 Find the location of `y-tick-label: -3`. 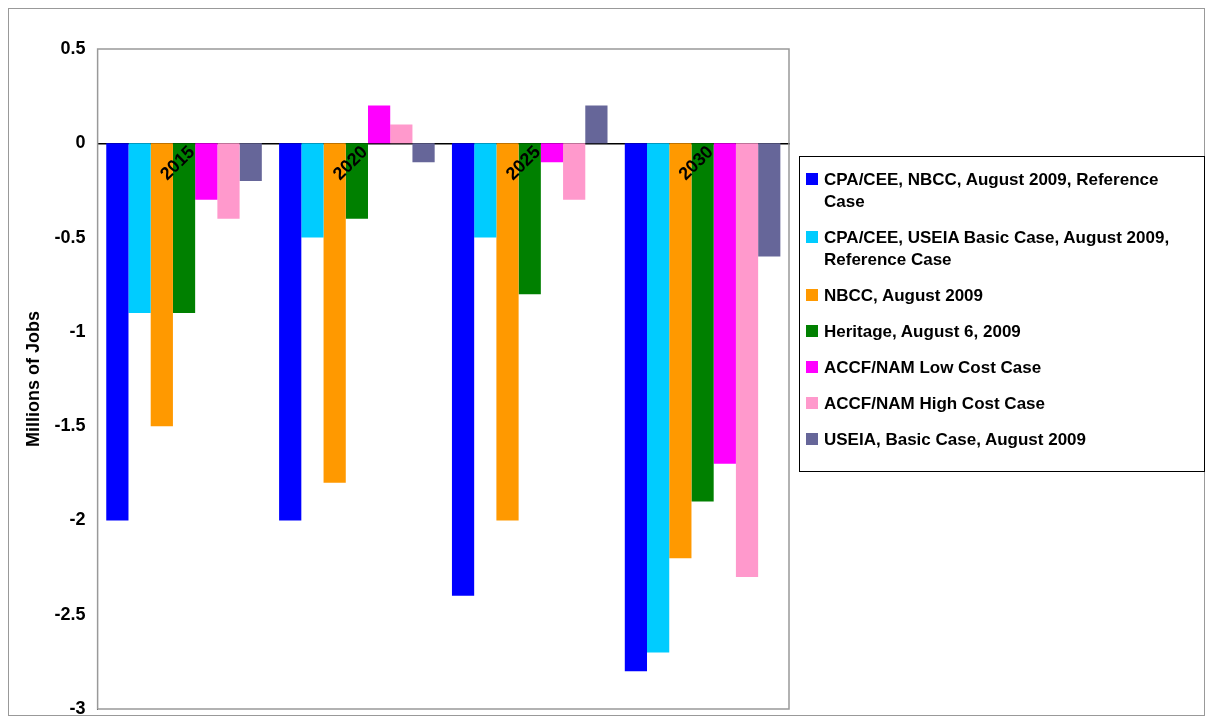

y-tick-label: -3 is located at coordinates (77, 707).